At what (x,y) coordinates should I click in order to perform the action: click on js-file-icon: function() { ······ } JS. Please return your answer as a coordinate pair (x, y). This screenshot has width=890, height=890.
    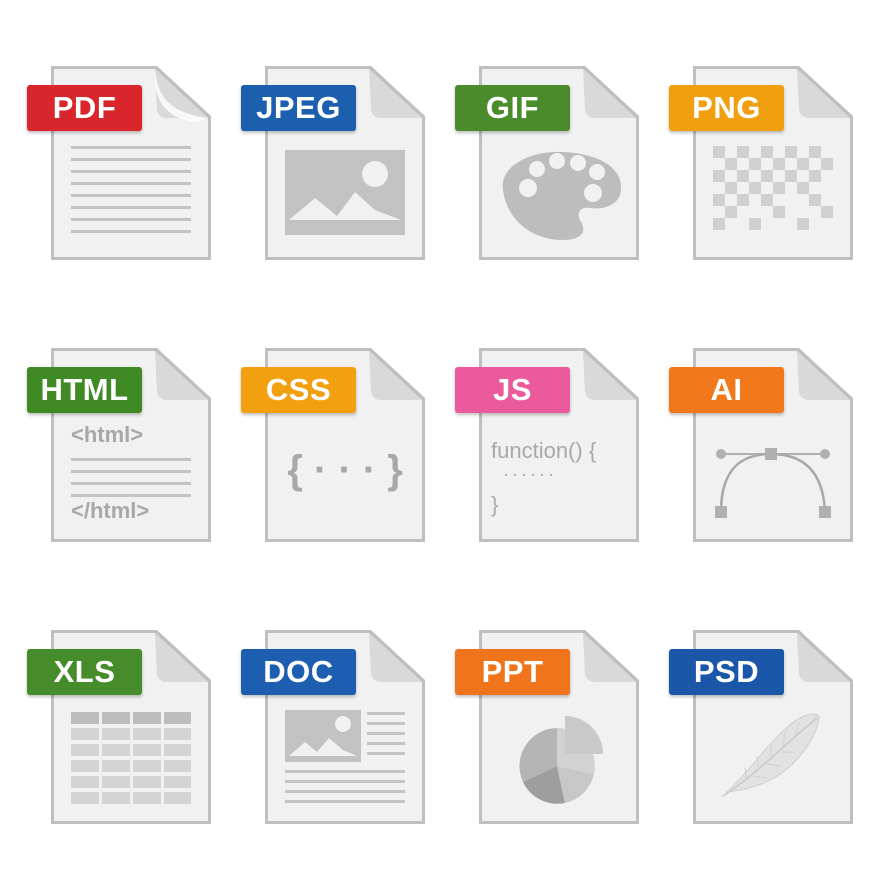
    Looking at the image, I should click on (549, 444).